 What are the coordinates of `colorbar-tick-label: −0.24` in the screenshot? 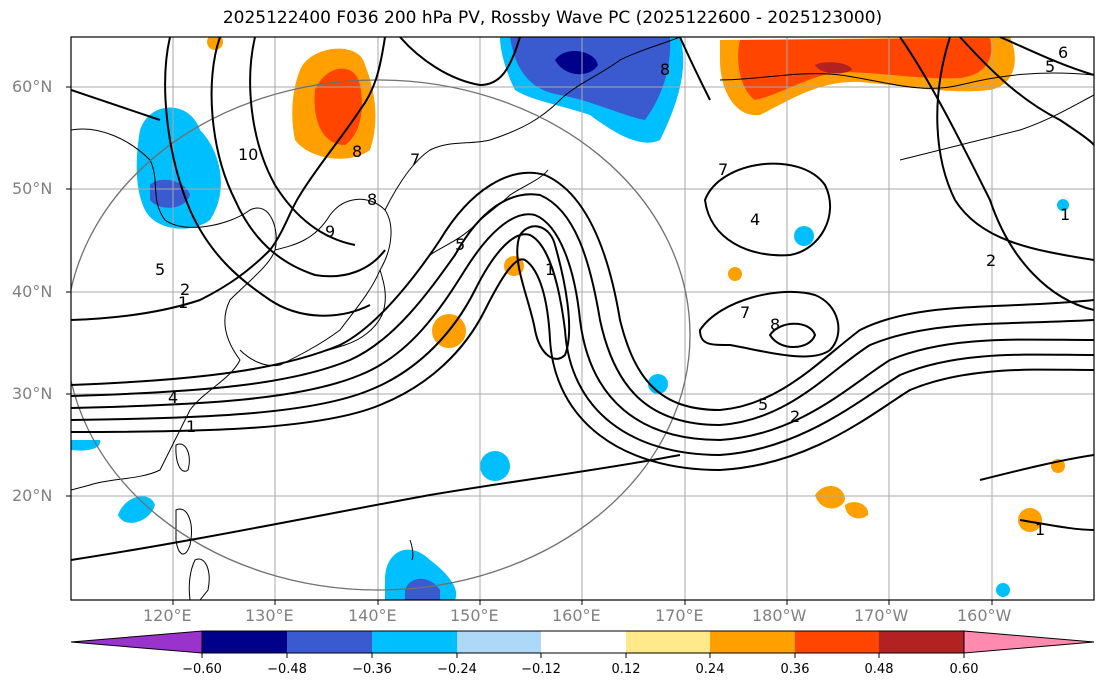 It's located at (457, 669).